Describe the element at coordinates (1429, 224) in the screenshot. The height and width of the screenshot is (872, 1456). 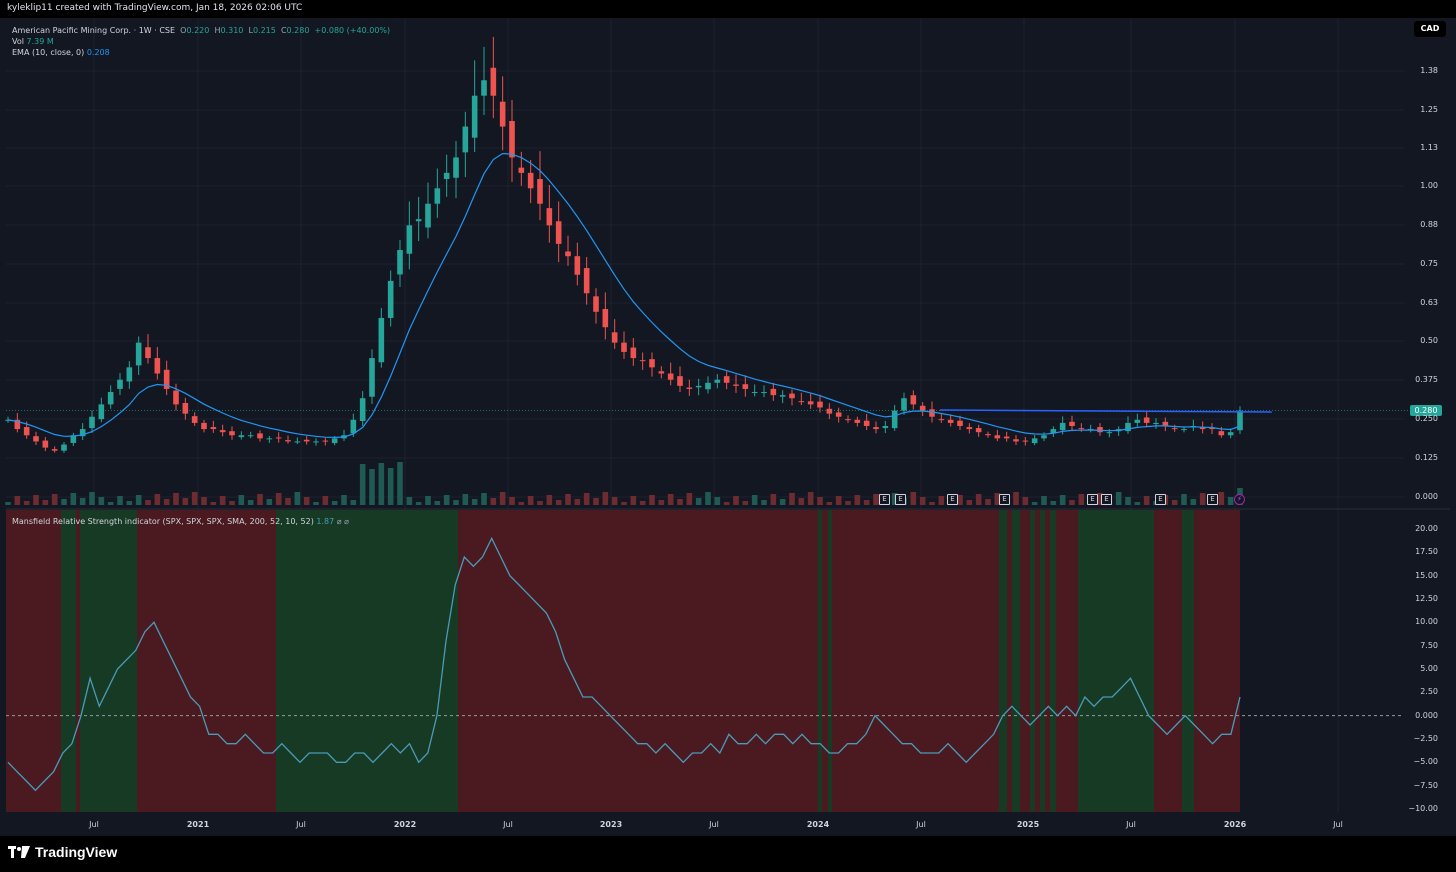
I see `price-tick-label: 0.88` at that location.